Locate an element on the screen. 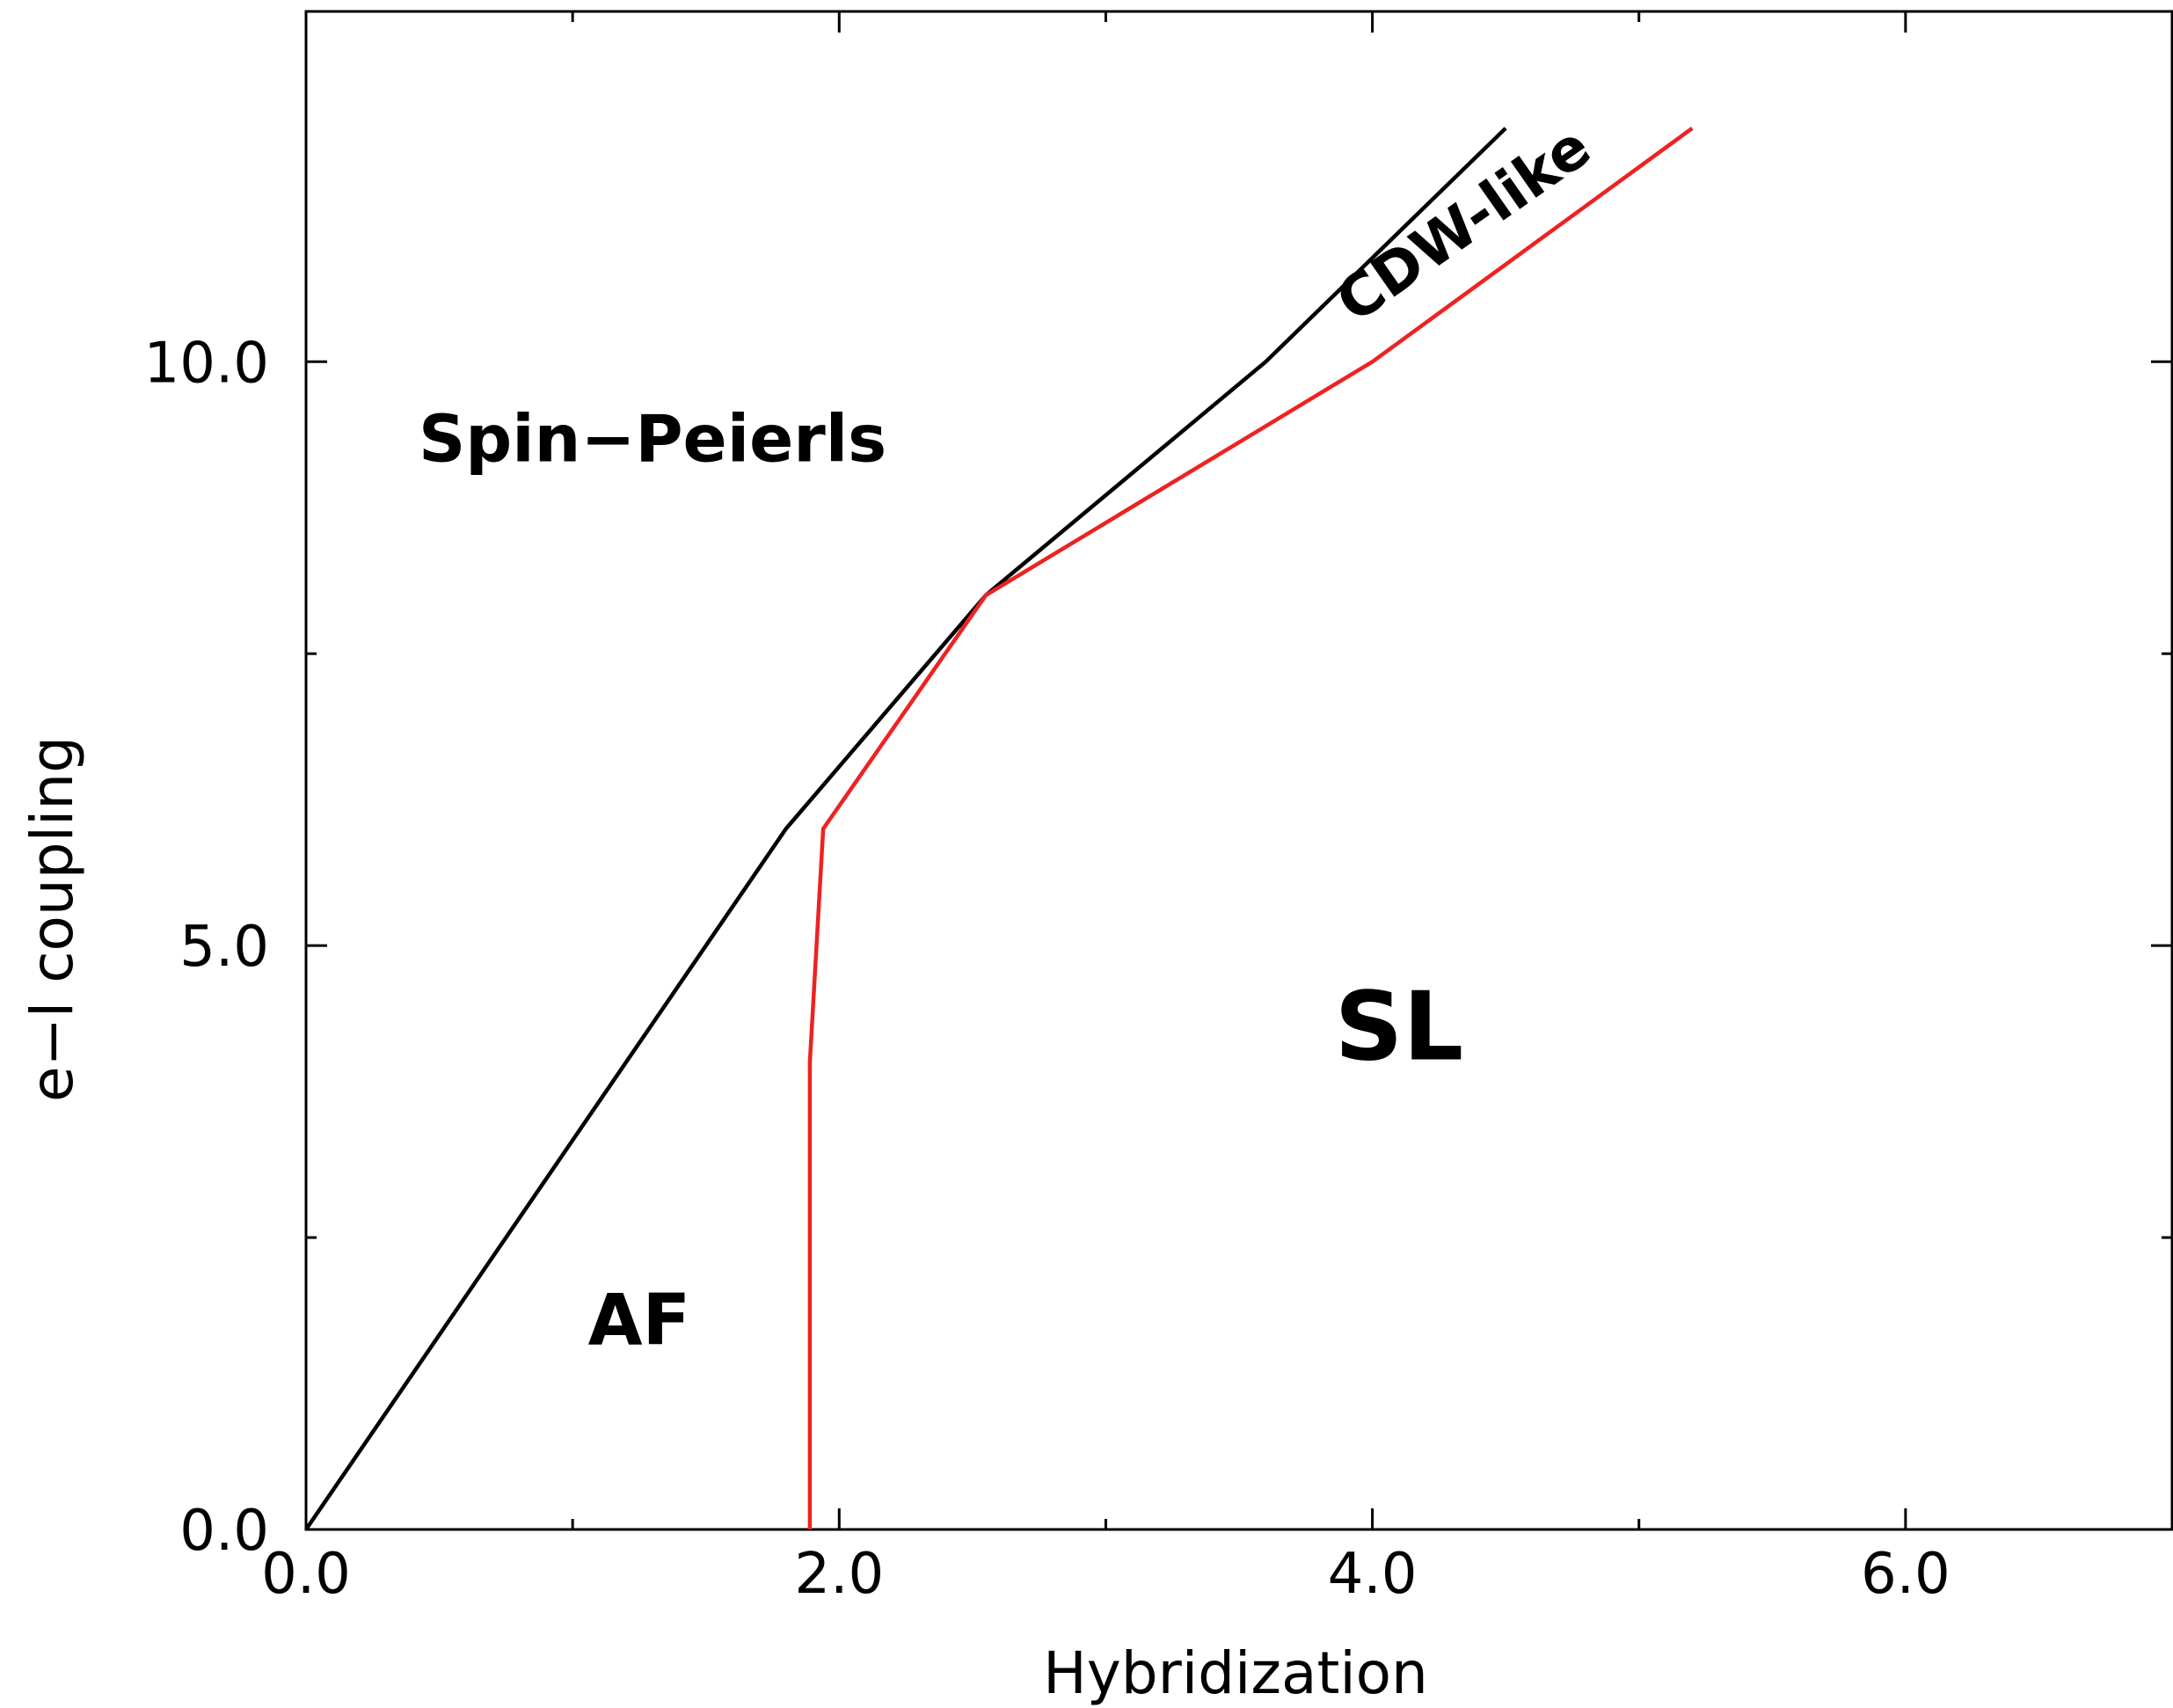 Image resolution: width=2173 pixels, height=1708 pixels. y-axis-label: e−l coupling is located at coordinates (52, 919).